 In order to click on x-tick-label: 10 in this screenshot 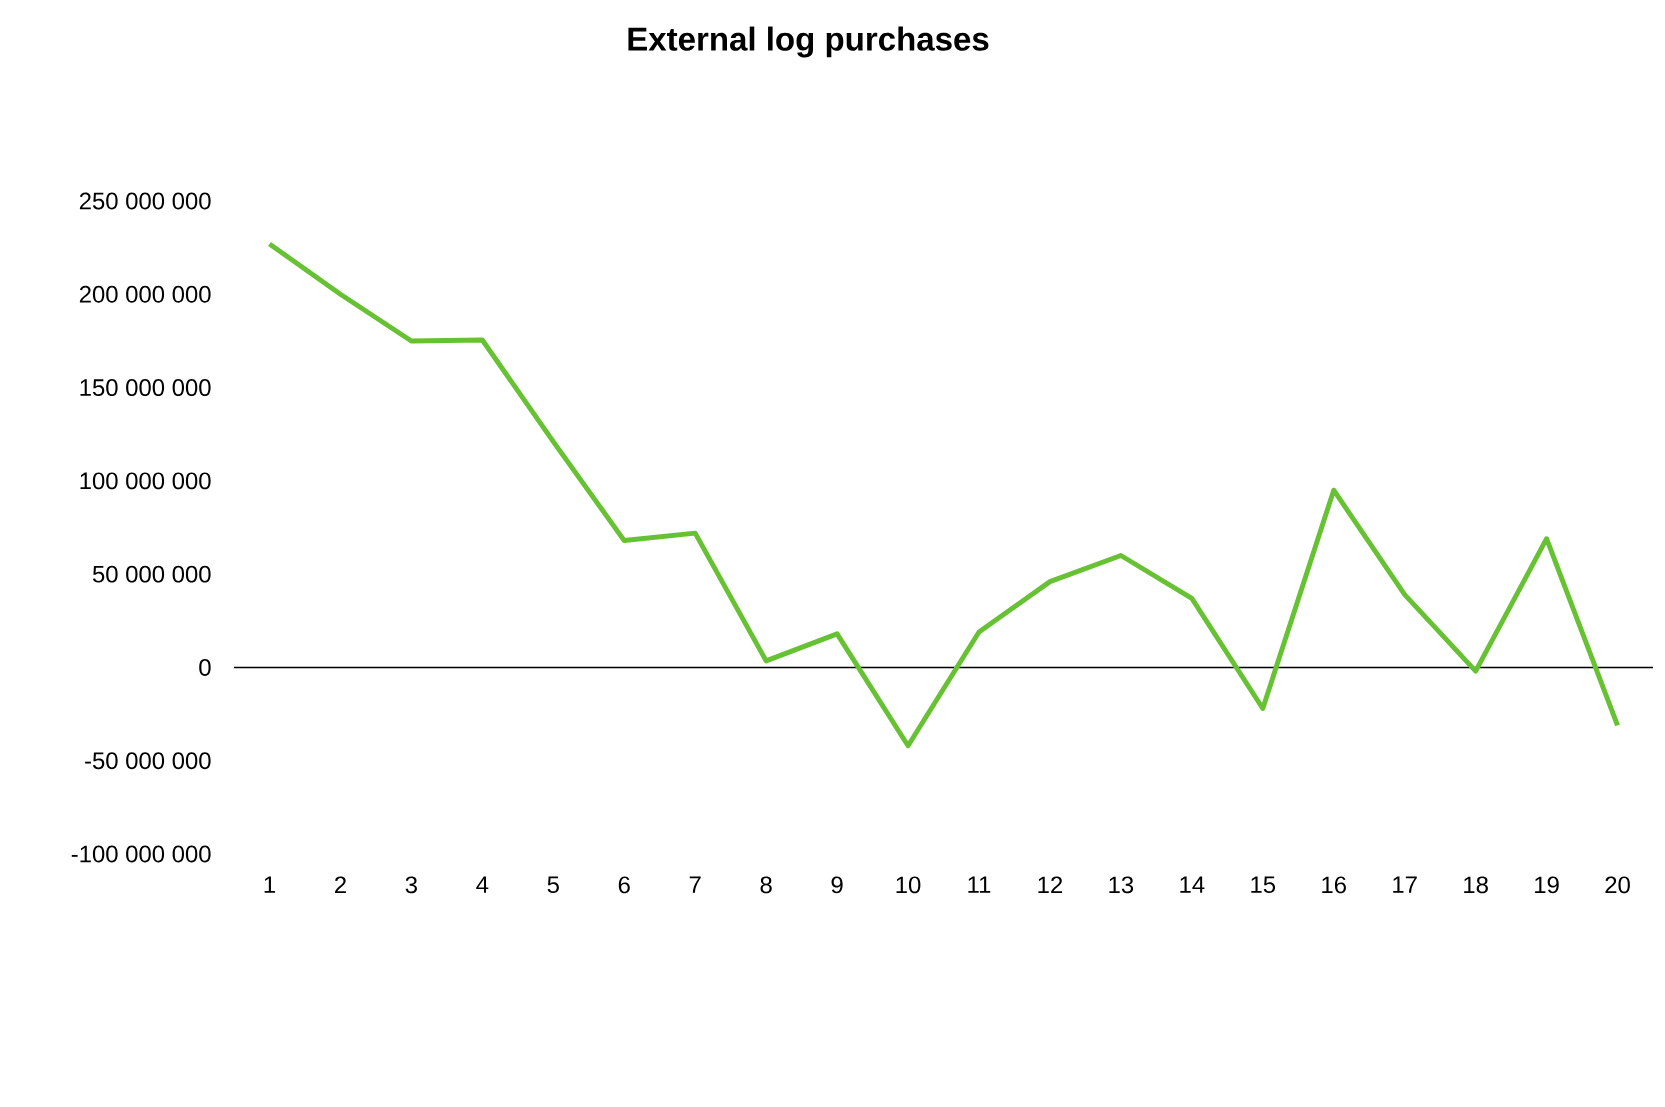, I will do `click(908, 885)`.